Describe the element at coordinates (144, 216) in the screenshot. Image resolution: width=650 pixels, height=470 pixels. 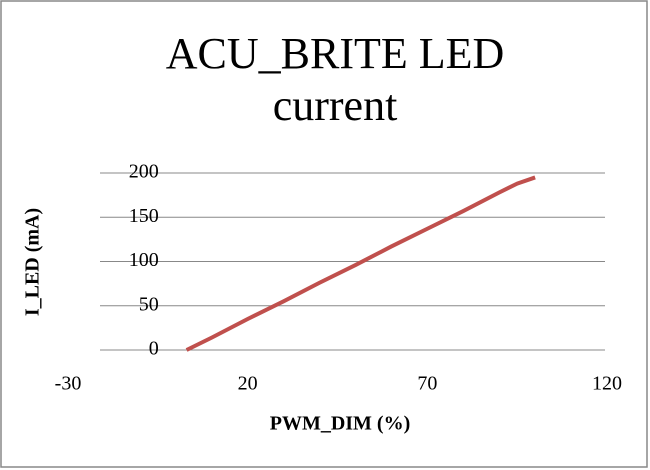
I see `y-tick-label: 150` at that location.